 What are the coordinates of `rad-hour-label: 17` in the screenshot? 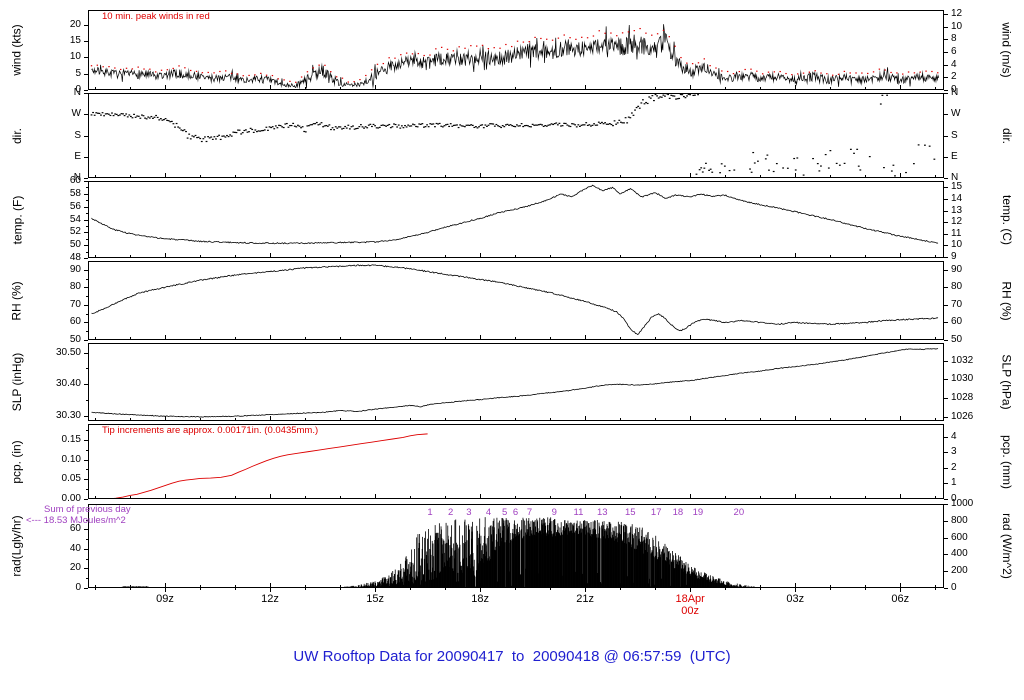 It's located at (656, 512).